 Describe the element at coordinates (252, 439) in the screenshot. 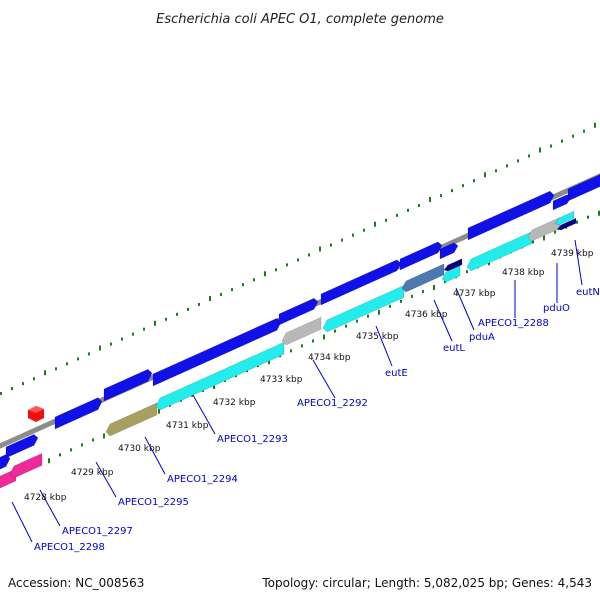

I see `gene-label: APECO1_2293` at that location.